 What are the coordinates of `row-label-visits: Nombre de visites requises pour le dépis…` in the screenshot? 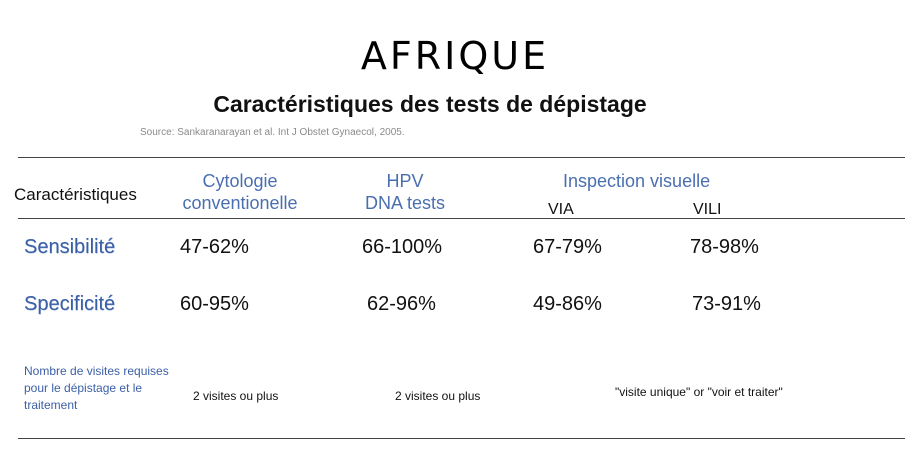 It's located at (96, 388).